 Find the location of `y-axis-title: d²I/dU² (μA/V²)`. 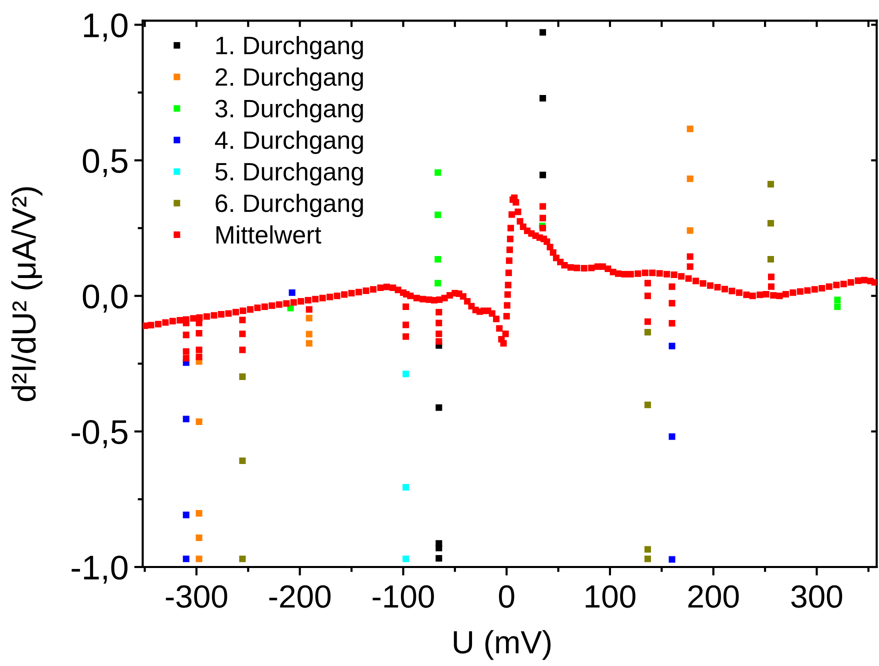

y-axis-title: d²I/dU² (μA/V²) is located at coordinates (26, 294).